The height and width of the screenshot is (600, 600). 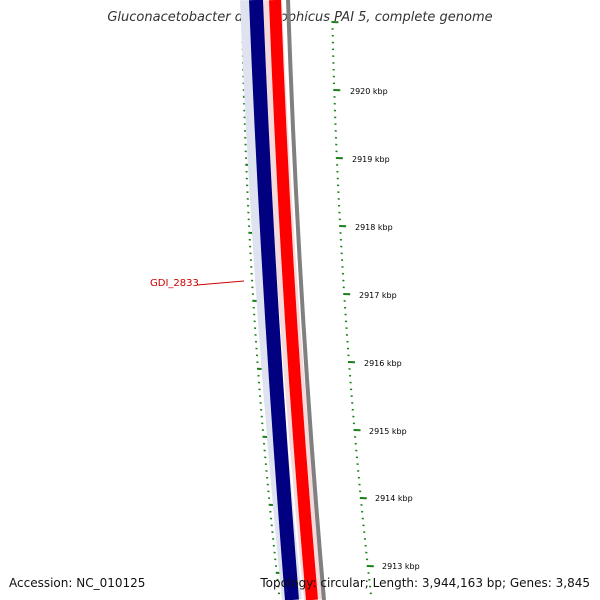 What do you see at coordinates (383, 363) in the screenshot?
I see `tick-label-2916: 2916 kbp` at bounding box center [383, 363].